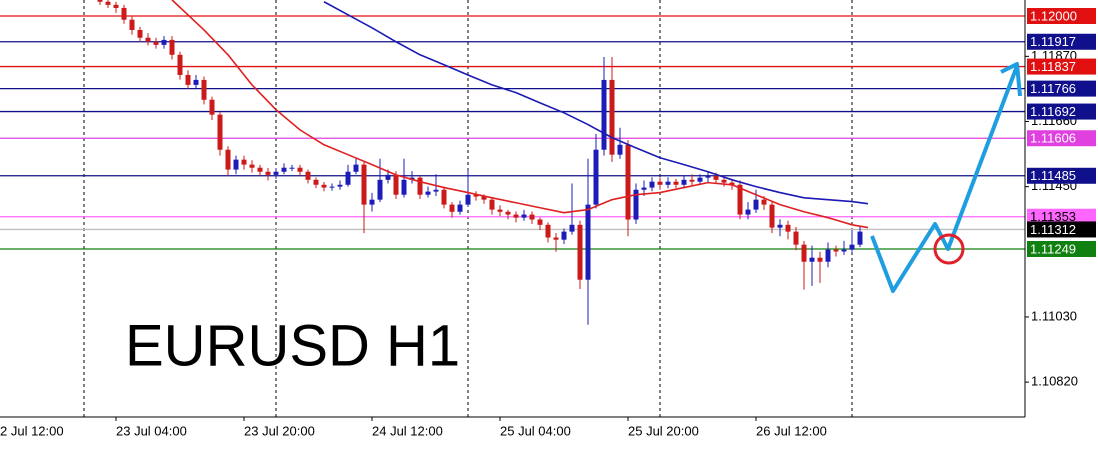 This screenshot has height=449, width=1098. Describe the element at coordinates (1054, 381) in the screenshot. I see `y-tick-label: 1.10820` at that location.